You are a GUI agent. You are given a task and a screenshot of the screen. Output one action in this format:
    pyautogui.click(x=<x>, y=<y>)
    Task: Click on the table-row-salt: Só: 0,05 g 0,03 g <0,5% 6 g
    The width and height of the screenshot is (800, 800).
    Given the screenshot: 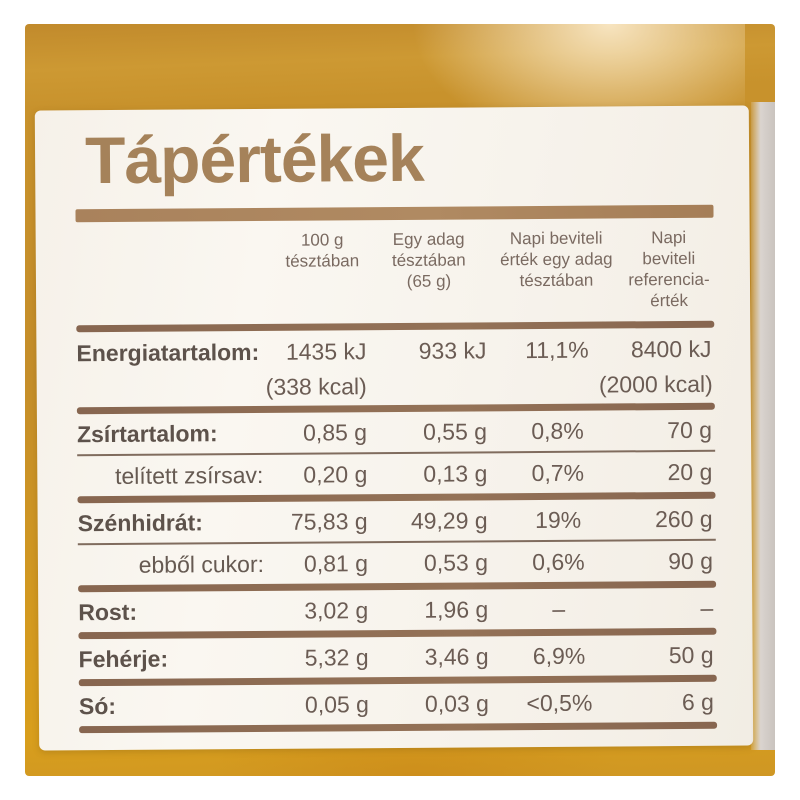 What is the action you would take?
    pyautogui.click(x=398, y=704)
    